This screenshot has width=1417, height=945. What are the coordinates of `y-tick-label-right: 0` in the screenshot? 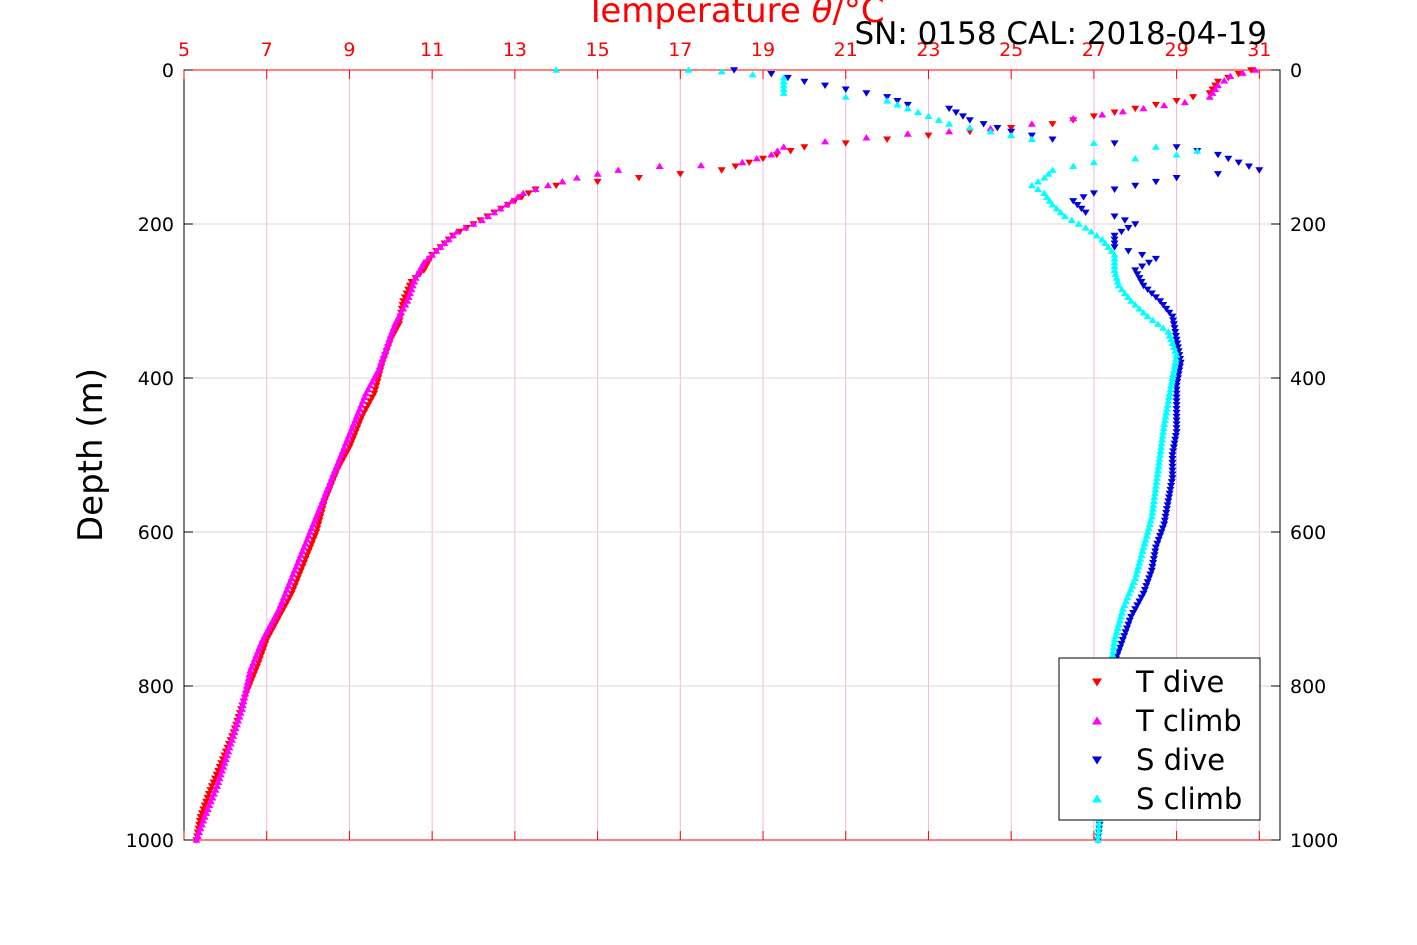 It's located at (1296, 71).